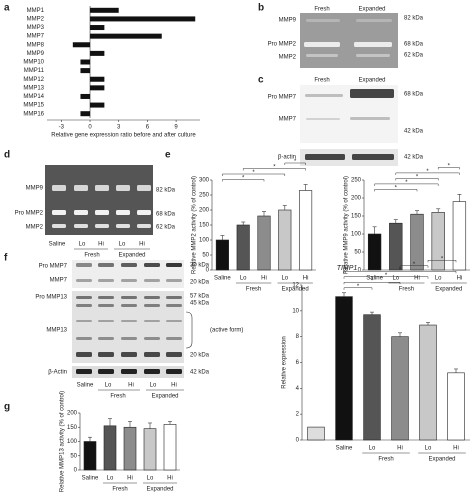 The height and width of the screenshot is (500, 474). What do you see at coordinates (119, 128) in the screenshot?
I see `x-tick-label: 3` at bounding box center [119, 128].